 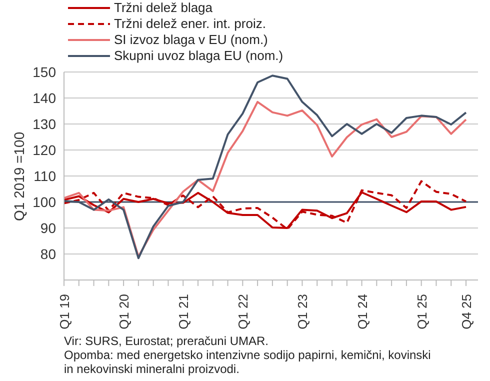 I want to click on x-tick-label: Q1 23, so click(x=302, y=312).